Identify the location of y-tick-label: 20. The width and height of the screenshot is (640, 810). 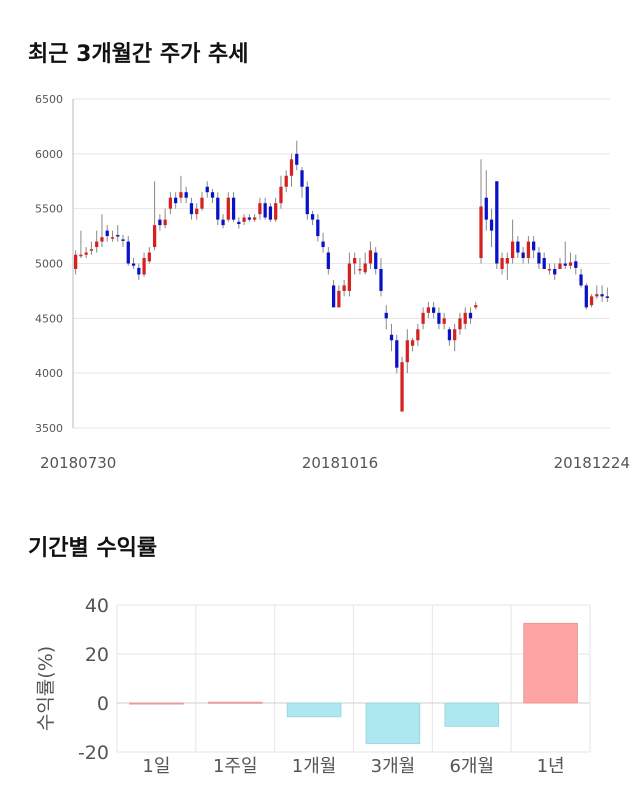
(97, 655).